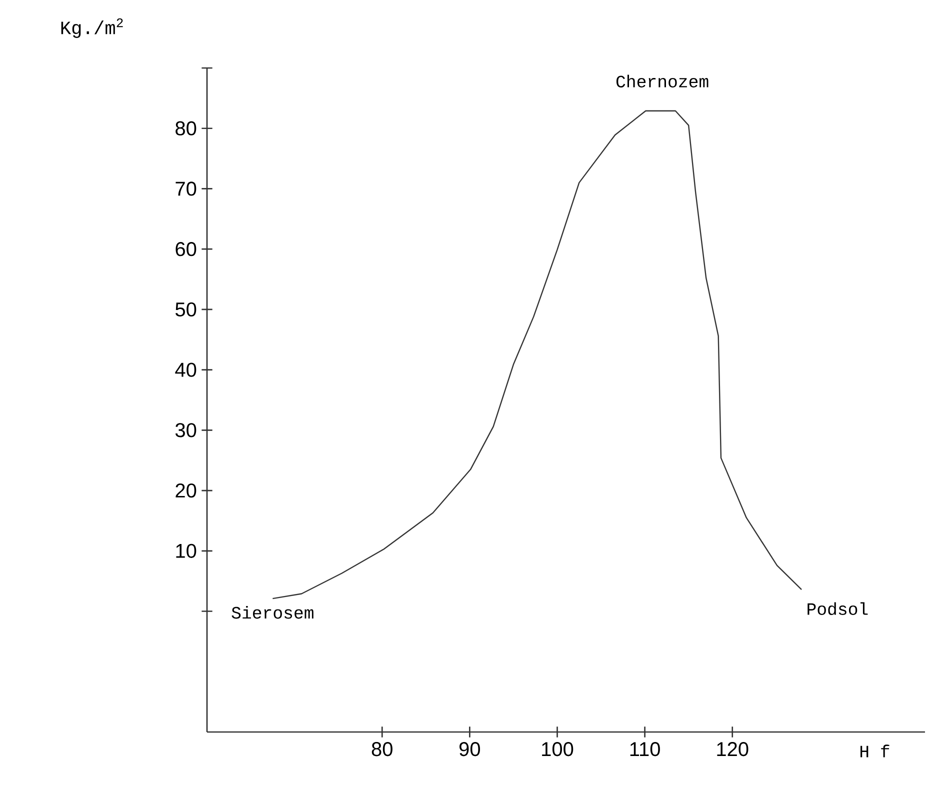 This screenshot has width=927, height=788. Describe the element at coordinates (185, 430) in the screenshot. I see `y-tick-label: 30` at that location.